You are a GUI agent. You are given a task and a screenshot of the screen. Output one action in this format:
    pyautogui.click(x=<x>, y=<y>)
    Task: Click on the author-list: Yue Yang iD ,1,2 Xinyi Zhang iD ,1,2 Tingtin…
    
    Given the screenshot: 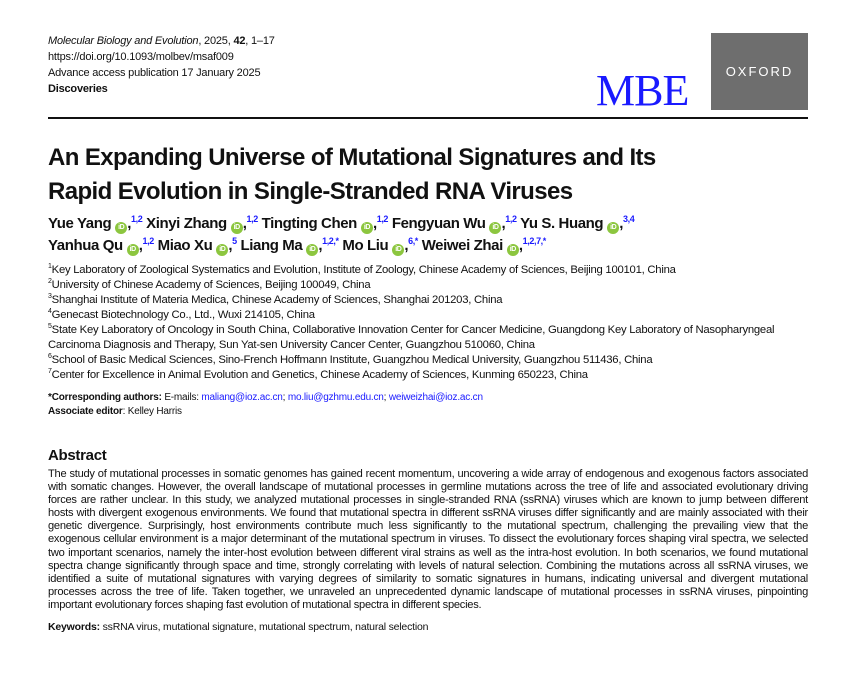 What is the action you would take?
    pyautogui.click(x=341, y=235)
    